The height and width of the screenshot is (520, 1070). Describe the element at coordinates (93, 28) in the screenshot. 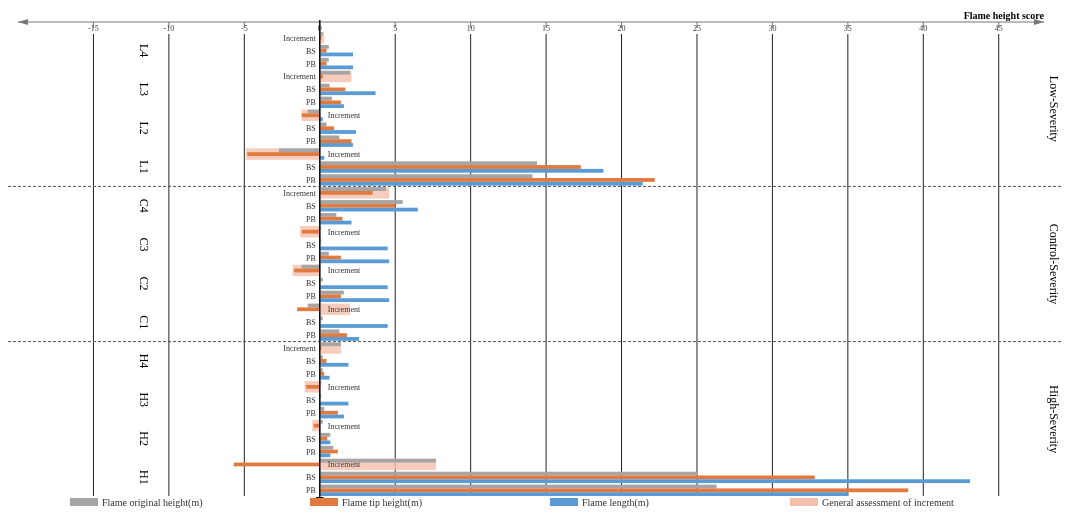

I see `x-tick-label: -15` at that location.